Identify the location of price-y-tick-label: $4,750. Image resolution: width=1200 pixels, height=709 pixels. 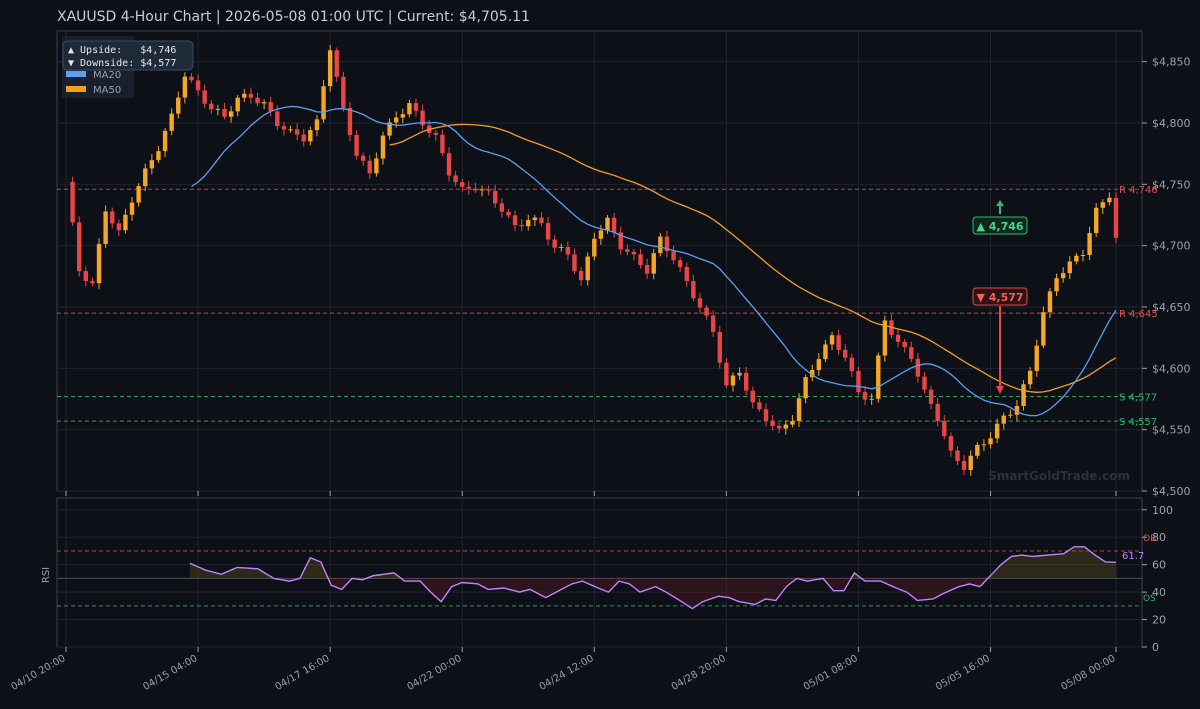
(1171, 184).